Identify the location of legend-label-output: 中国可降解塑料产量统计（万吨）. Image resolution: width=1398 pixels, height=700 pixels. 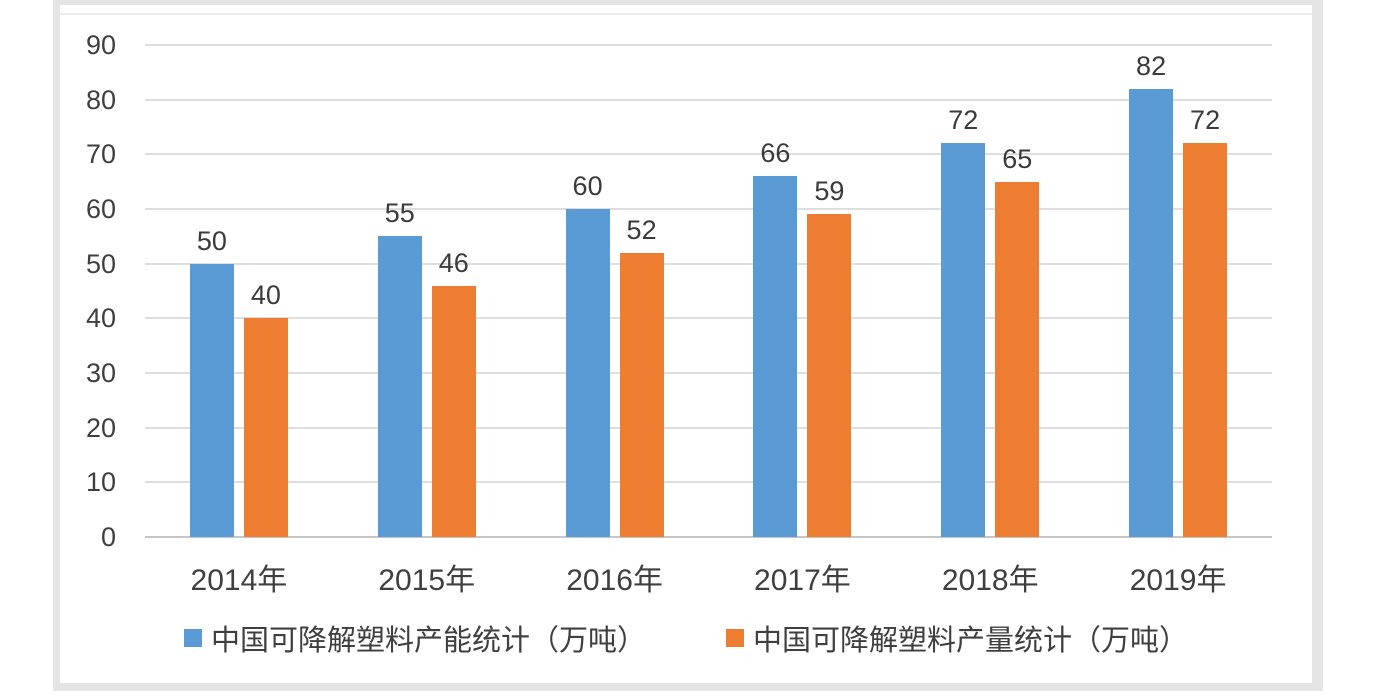
(971, 641).